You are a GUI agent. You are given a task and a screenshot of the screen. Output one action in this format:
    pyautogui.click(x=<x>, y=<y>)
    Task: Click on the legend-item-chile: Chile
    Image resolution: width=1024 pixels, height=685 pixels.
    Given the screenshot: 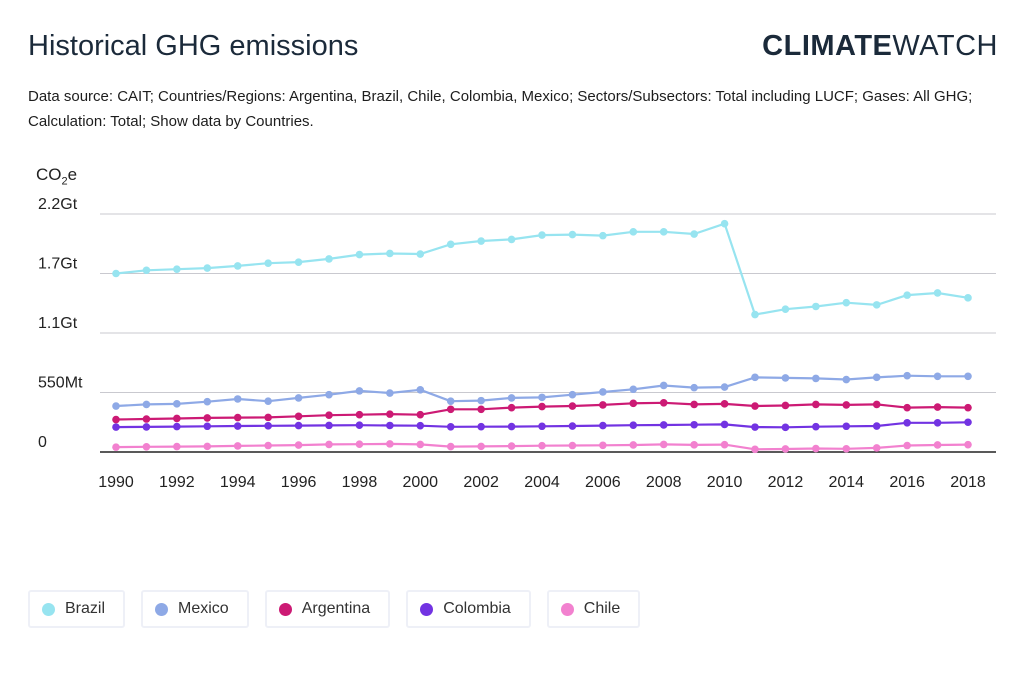 What is the action you would take?
    pyautogui.click(x=593, y=609)
    